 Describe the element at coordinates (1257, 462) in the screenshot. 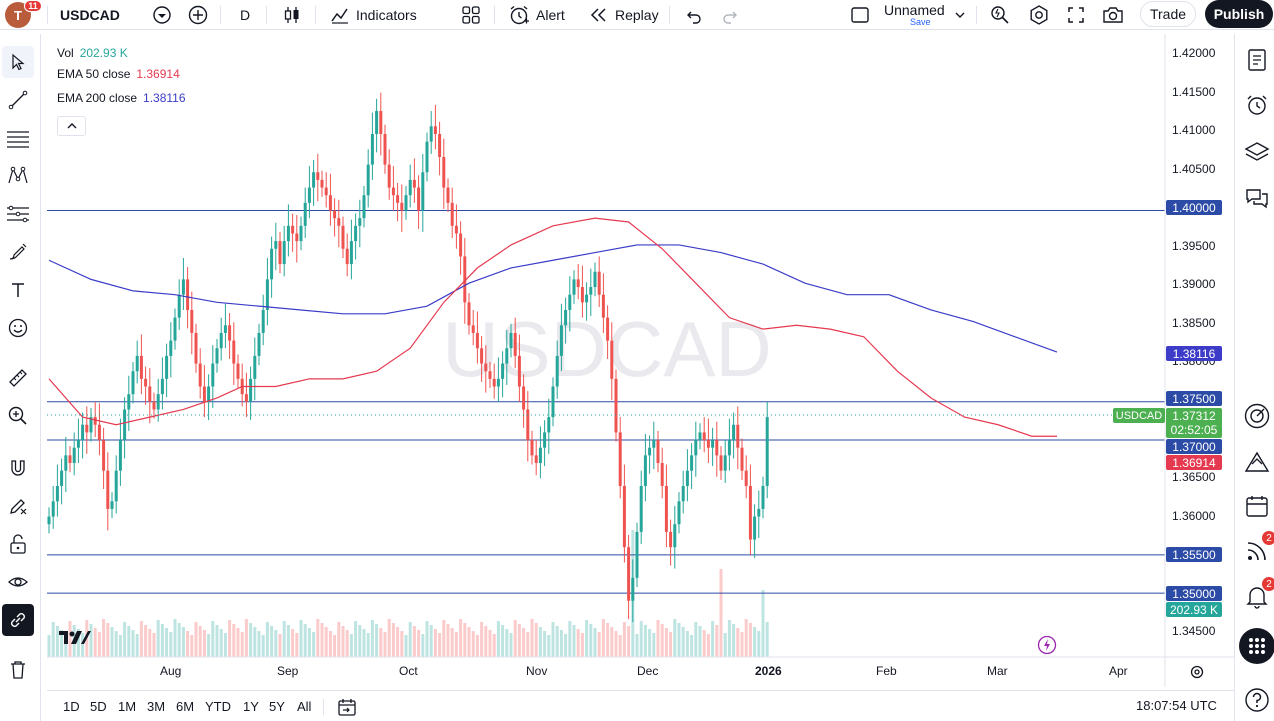

I see `pattern-triangle-icon` at that location.